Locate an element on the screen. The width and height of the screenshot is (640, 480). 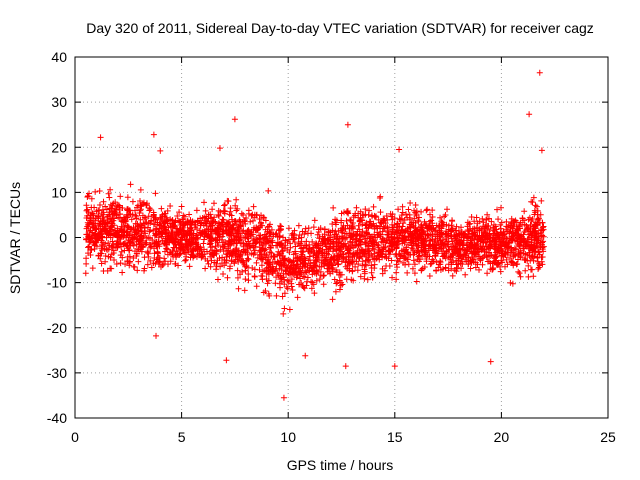
x-tick-label: 15 is located at coordinates (395, 437).